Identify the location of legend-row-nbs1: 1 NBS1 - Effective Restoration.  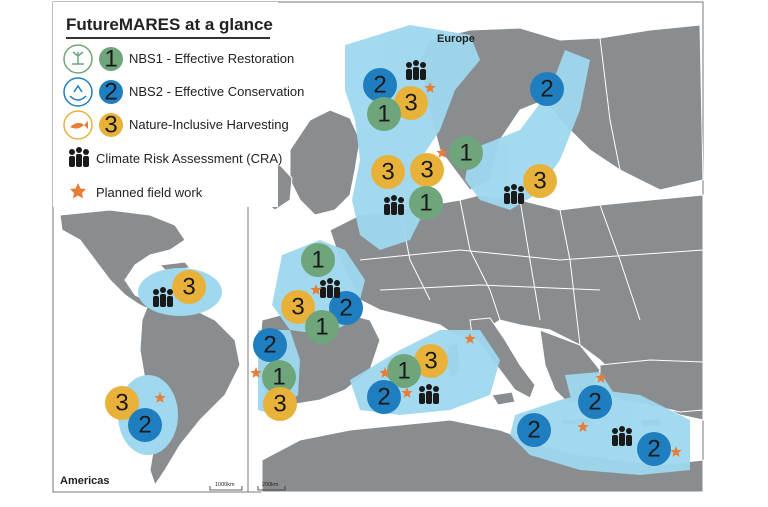
(178, 59).